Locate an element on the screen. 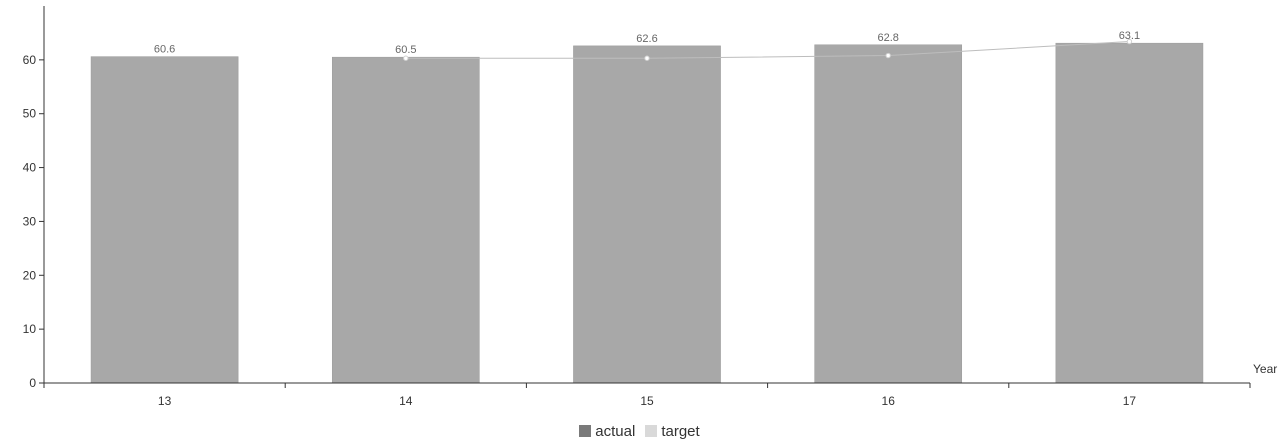 This screenshot has width=1279, height=442. x-tick-label: 13 is located at coordinates (165, 401).